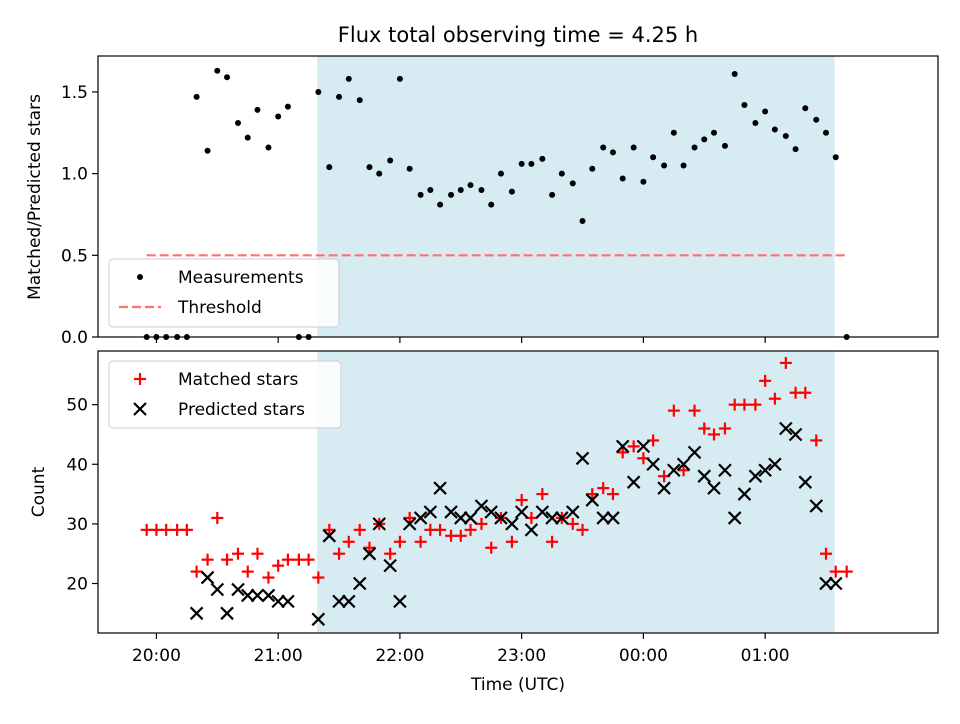  Describe the element at coordinates (39, 491) in the screenshot. I see `bottom-y-axis-label: Count` at that location.